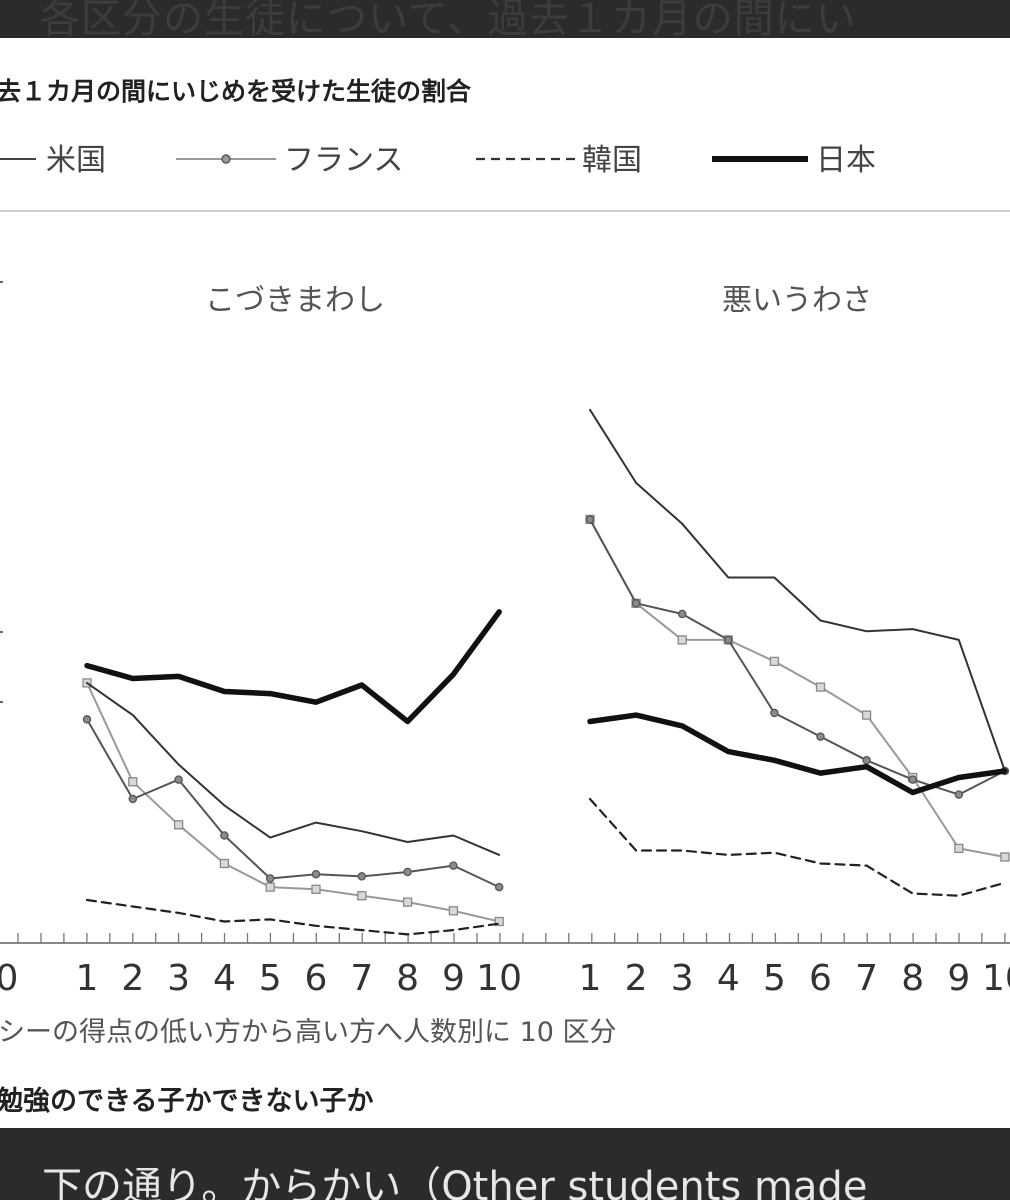 The image size is (1010, 1200). What do you see at coordinates (186, 1101) in the screenshot?
I see `chart-footer: 勉強のできる子かできない子か` at bounding box center [186, 1101].